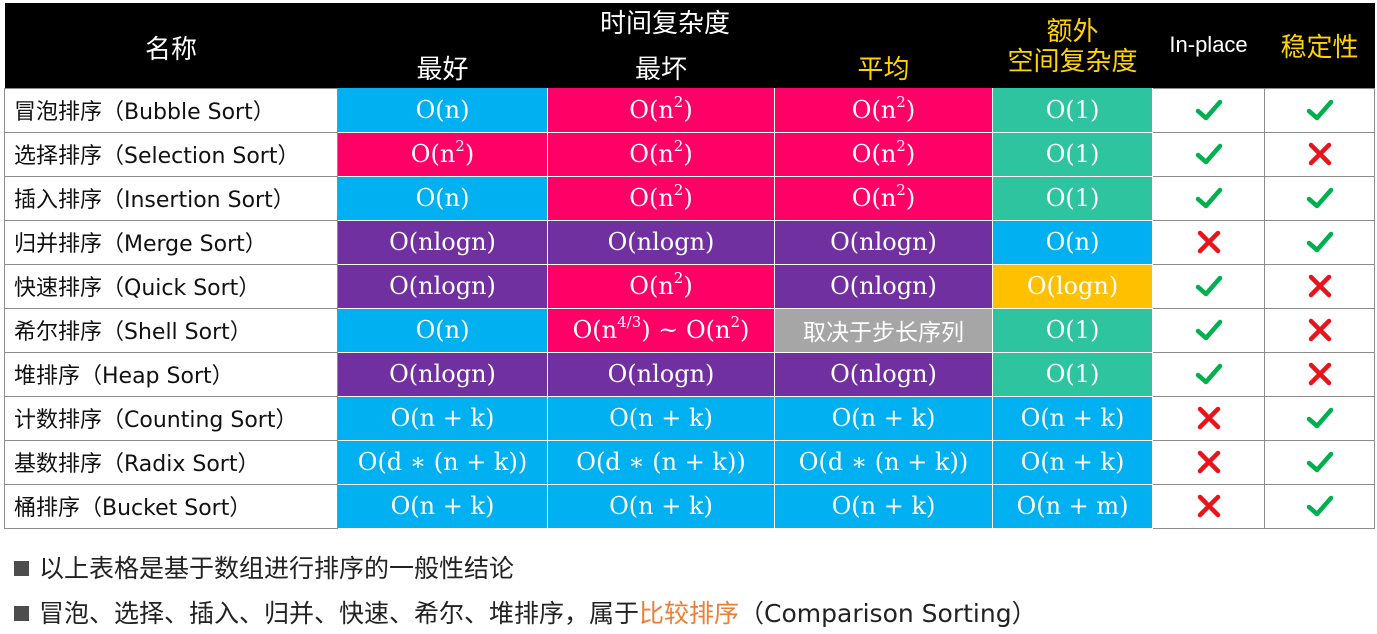 This screenshot has width=1377, height=634. Describe the element at coordinates (1073, 506) in the screenshot. I see `space-complexity-cell: O(n + m)` at that location.